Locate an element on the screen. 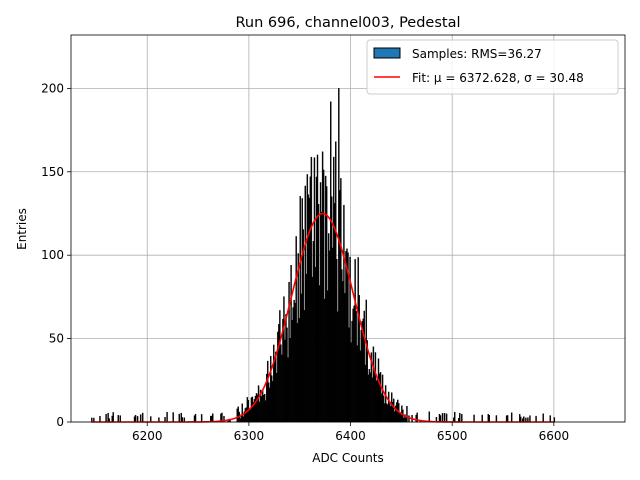  x-axis-ticks: 6200 6300 6400 6500 6600 is located at coordinates (350, 432).